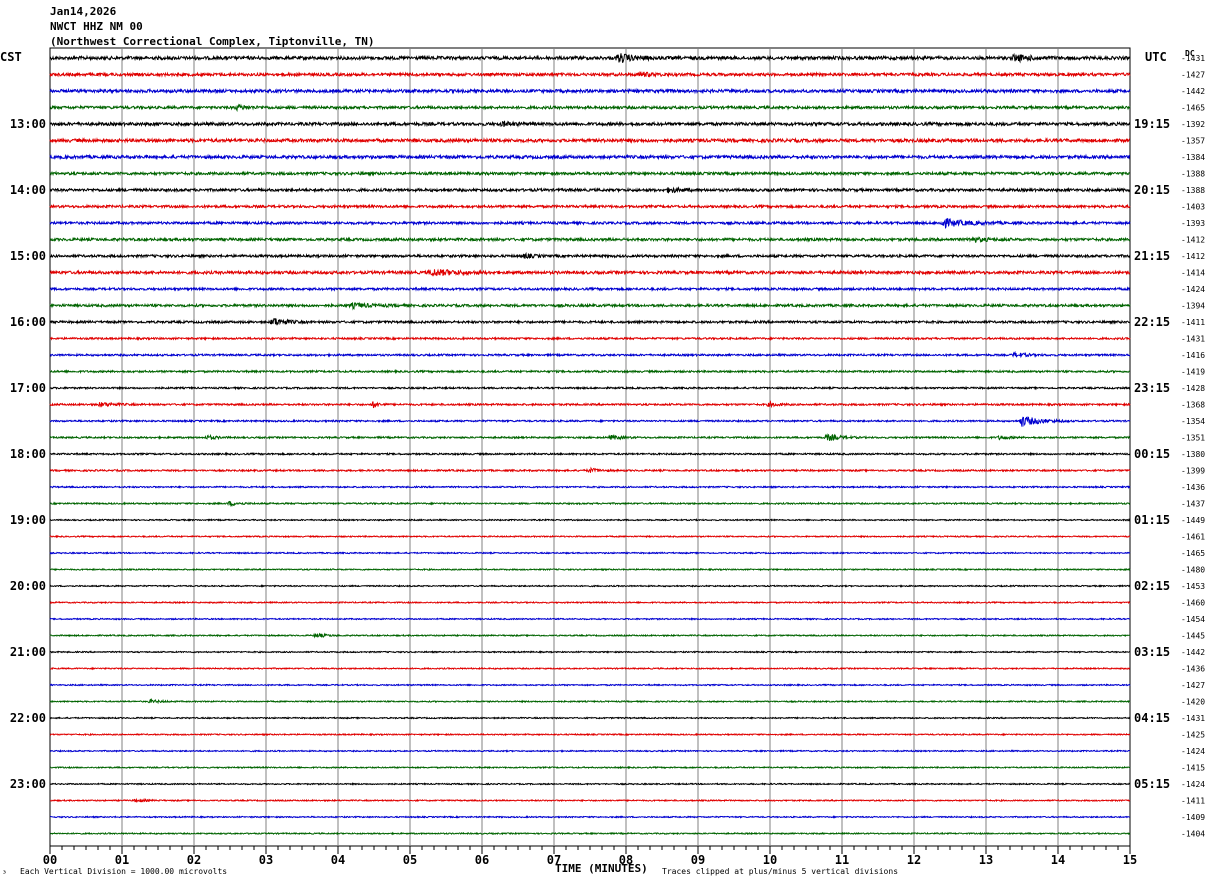 The image size is (1210, 886). Describe the element at coordinates (1152, 784) in the screenshot. I see `utc-hour-label: 05:15` at that location.